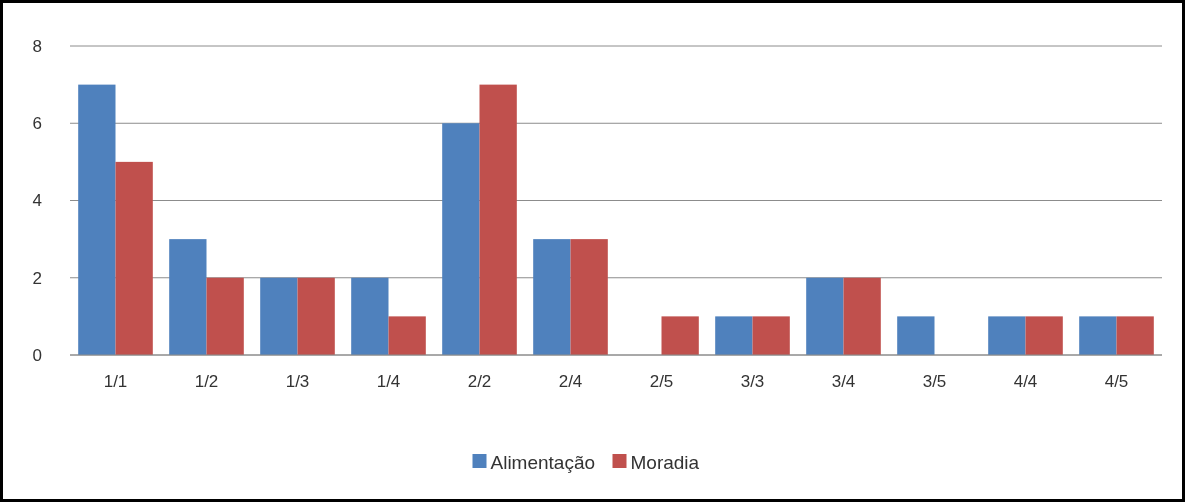  Describe the element at coordinates (752, 381) in the screenshot. I see `x-tick-label: 3/3` at that location.